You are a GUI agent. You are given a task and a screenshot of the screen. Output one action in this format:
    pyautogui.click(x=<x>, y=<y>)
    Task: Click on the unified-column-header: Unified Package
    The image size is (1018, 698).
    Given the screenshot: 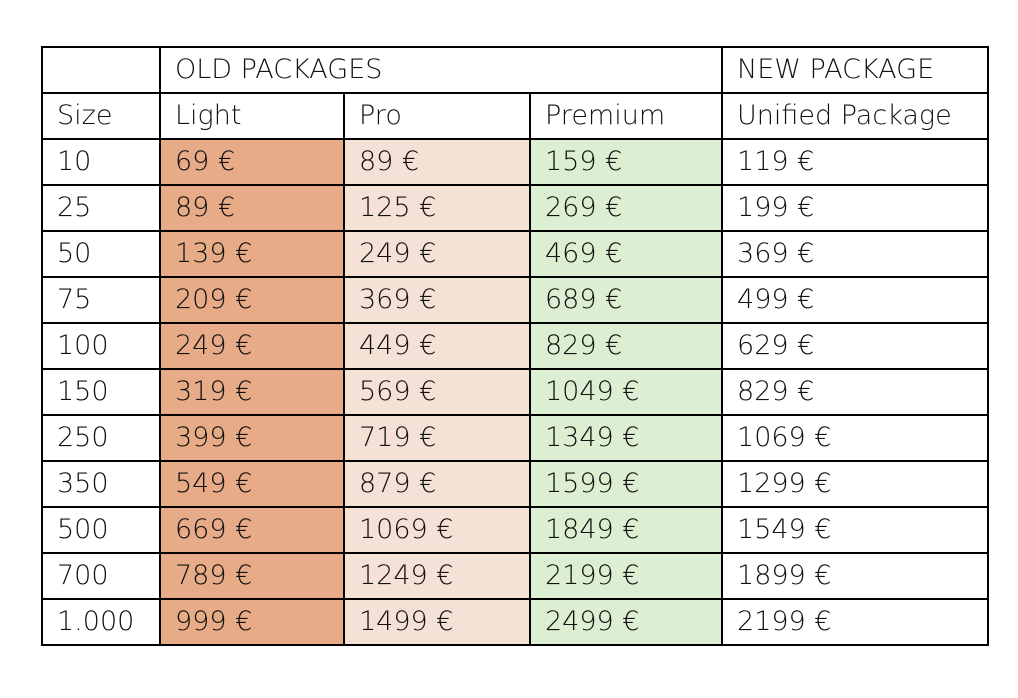 What is the action you would take?
    pyautogui.click(x=855, y=116)
    